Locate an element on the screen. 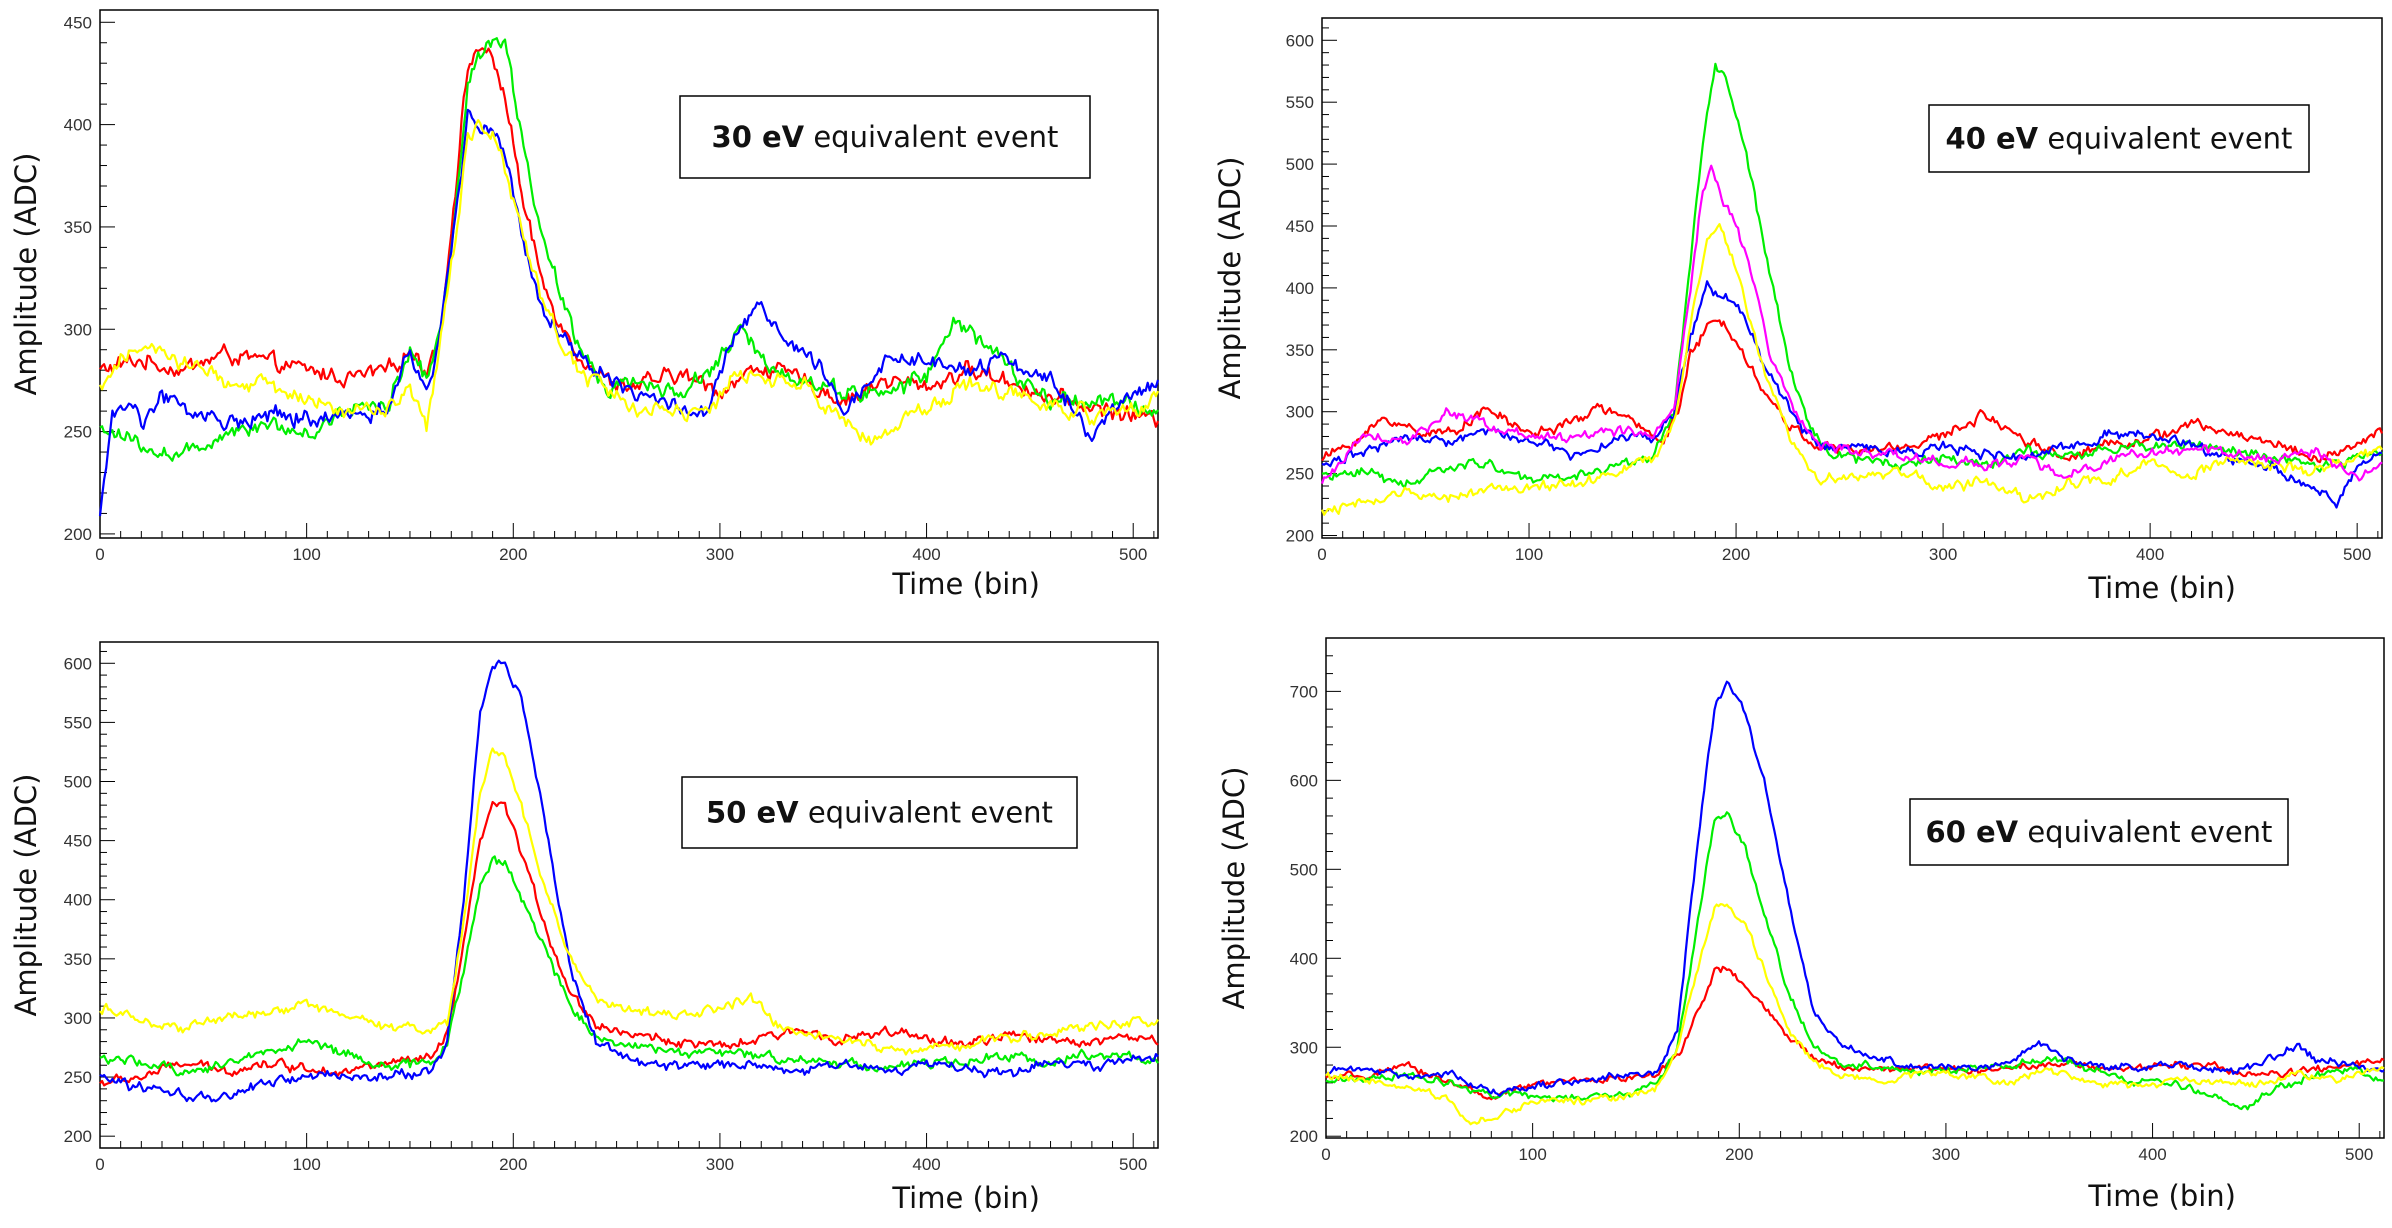  annotation-energy: 40 eV is located at coordinates (1992, 139).